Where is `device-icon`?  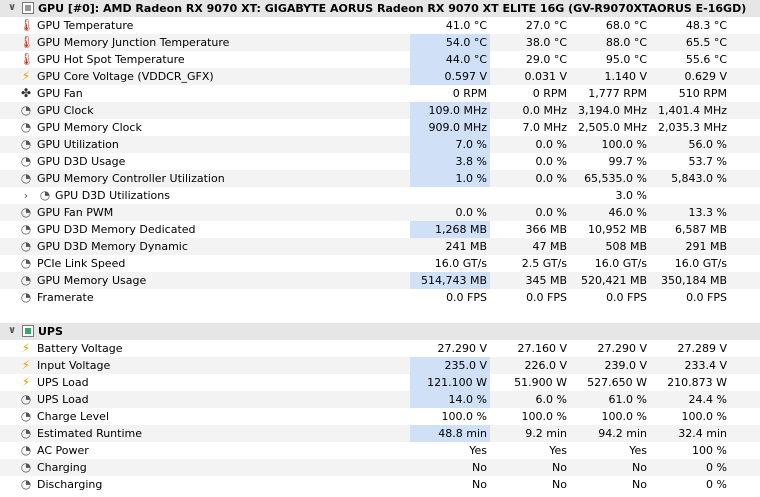 device-icon is located at coordinates (28, 331).